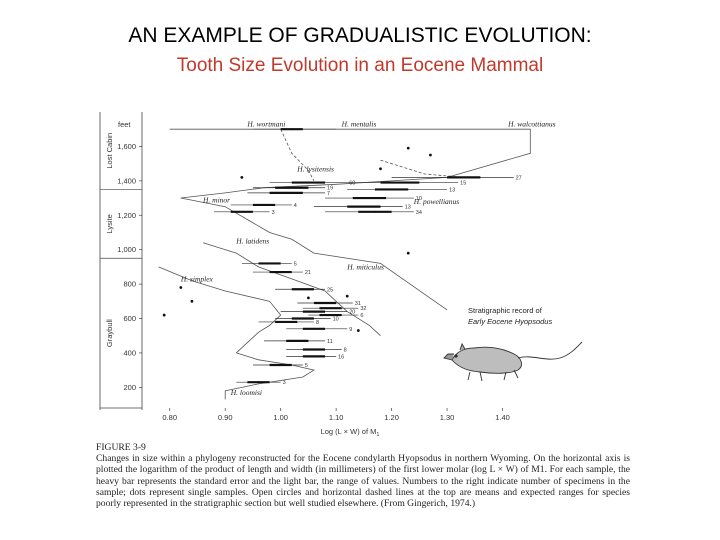 Image resolution: width=720 pixels, height=540 pixels. Describe the element at coordinates (510, 321) in the screenshot. I see `inset-text-line2: Early Eocene Hyopsodus` at that location.